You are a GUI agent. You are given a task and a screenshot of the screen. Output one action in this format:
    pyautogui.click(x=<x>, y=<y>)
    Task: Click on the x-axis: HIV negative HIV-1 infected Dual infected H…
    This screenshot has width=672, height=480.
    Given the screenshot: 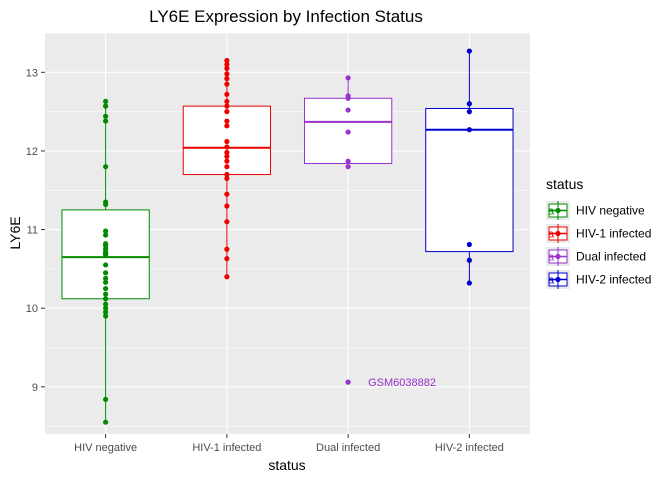 What is the action you would take?
    pyautogui.click(x=289, y=444)
    